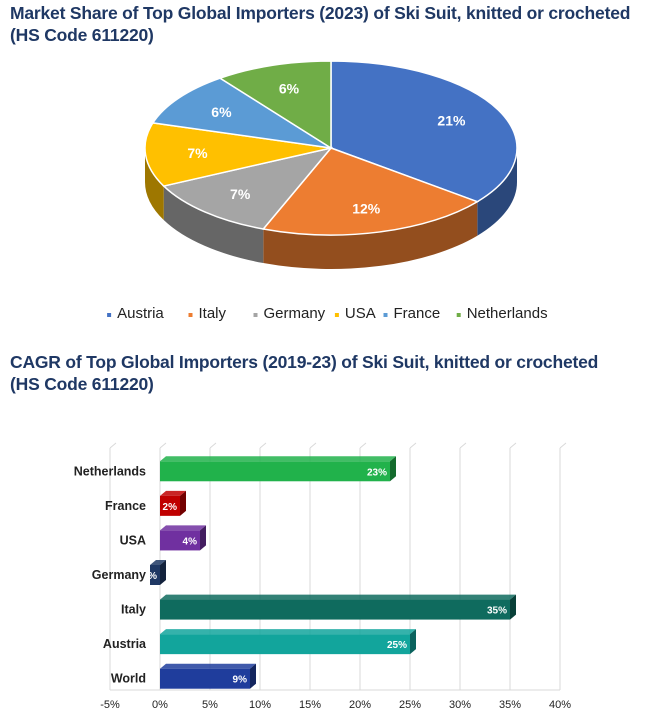  I want to click on pie-side-walls, so click(331, 208).